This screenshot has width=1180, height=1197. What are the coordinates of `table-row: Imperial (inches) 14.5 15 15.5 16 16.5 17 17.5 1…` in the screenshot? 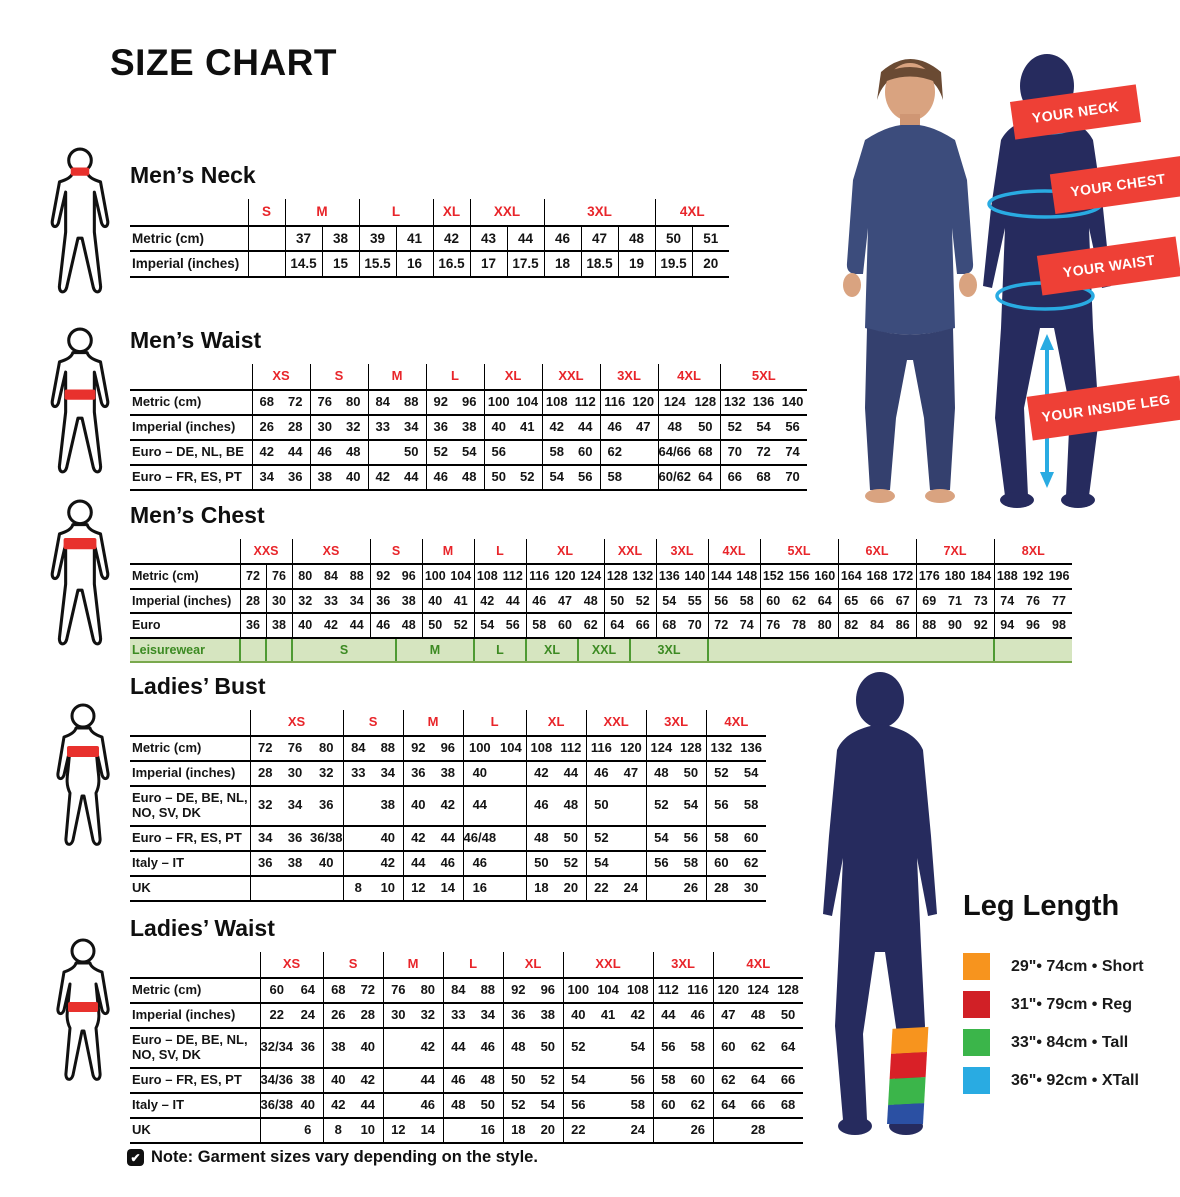 It's located at (429, 264).